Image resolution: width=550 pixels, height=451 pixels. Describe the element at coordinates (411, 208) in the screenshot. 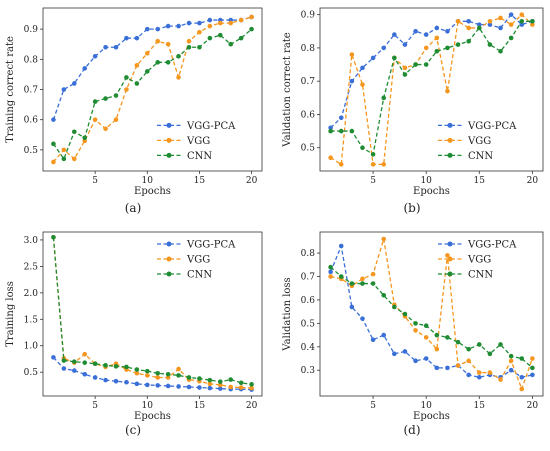

I see `panel-label: (b)` at that location.